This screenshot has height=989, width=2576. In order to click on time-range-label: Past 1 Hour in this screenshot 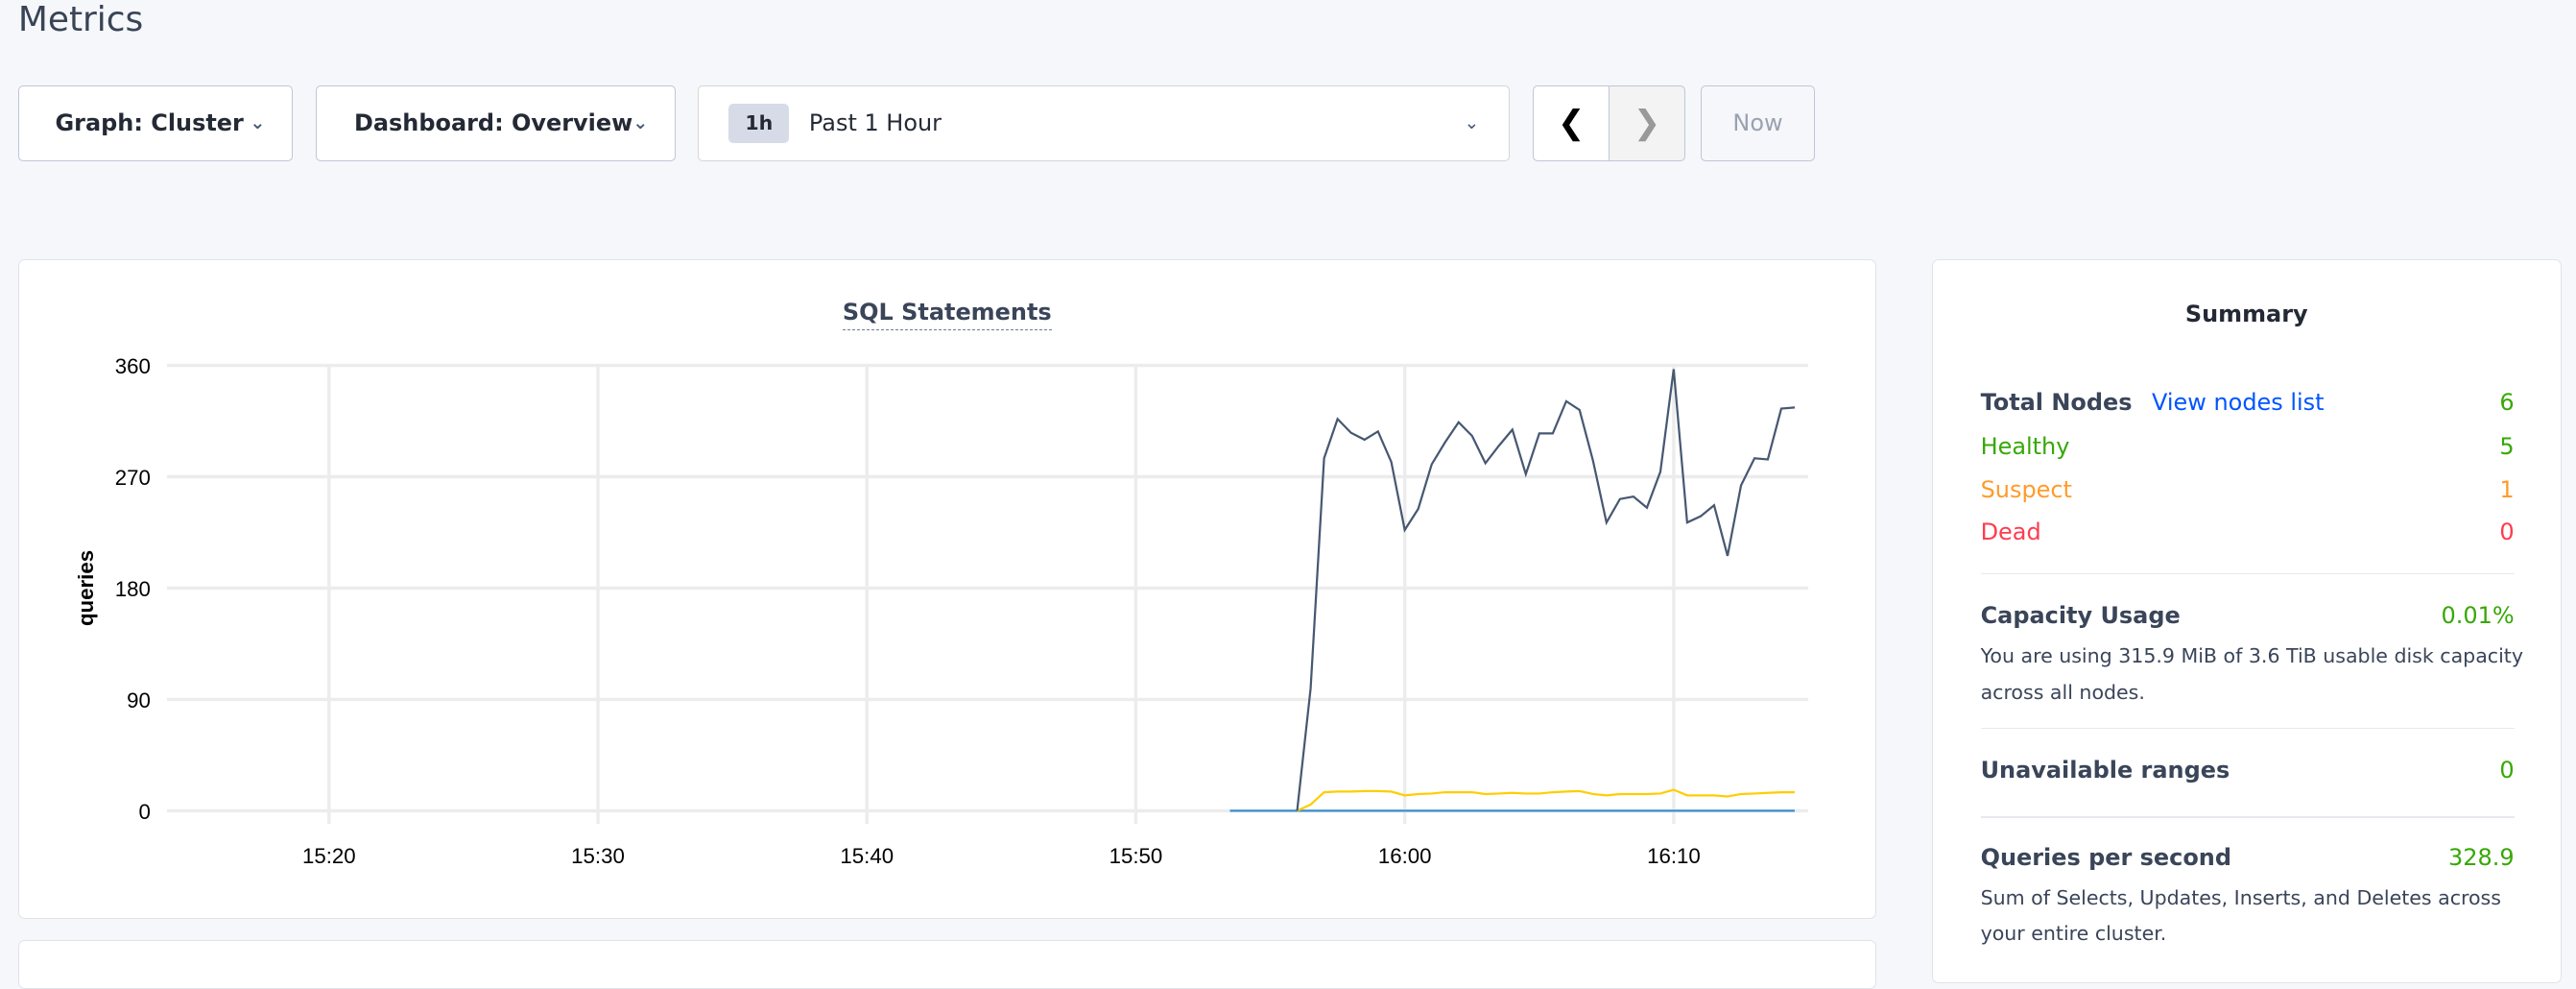, I will do `click(875, 123)`.